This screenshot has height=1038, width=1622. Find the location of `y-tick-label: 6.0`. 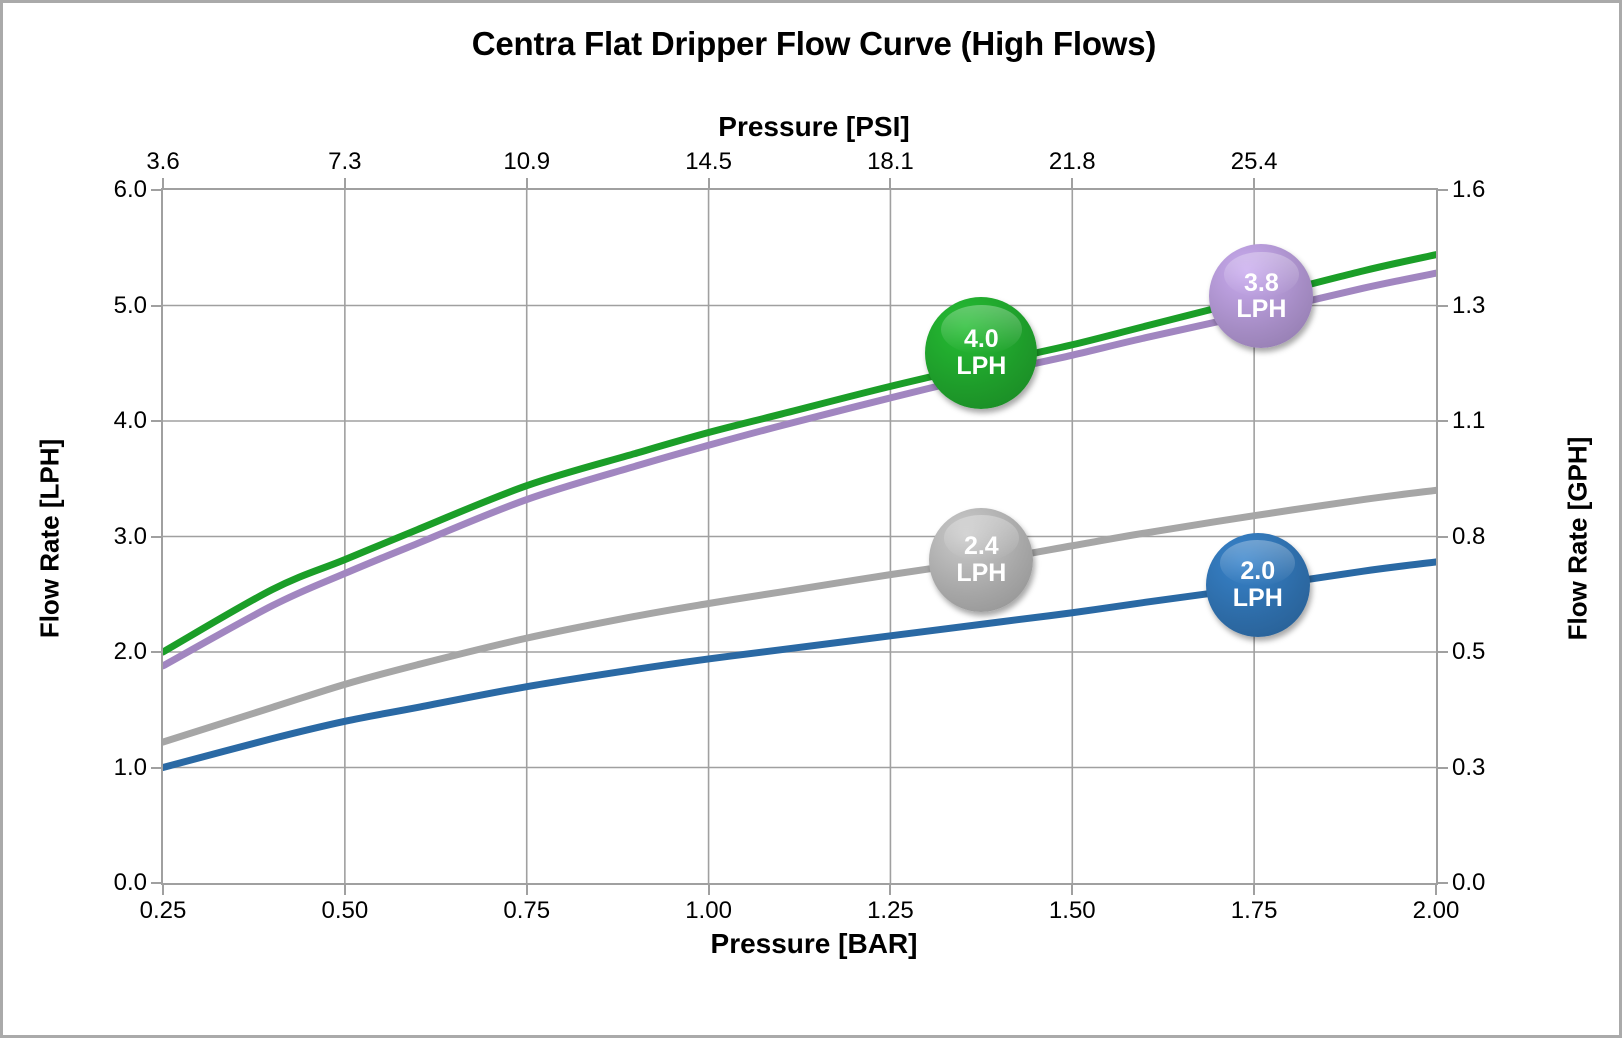

y-tick-label: 6.0 is located at coordinates (130, 189).